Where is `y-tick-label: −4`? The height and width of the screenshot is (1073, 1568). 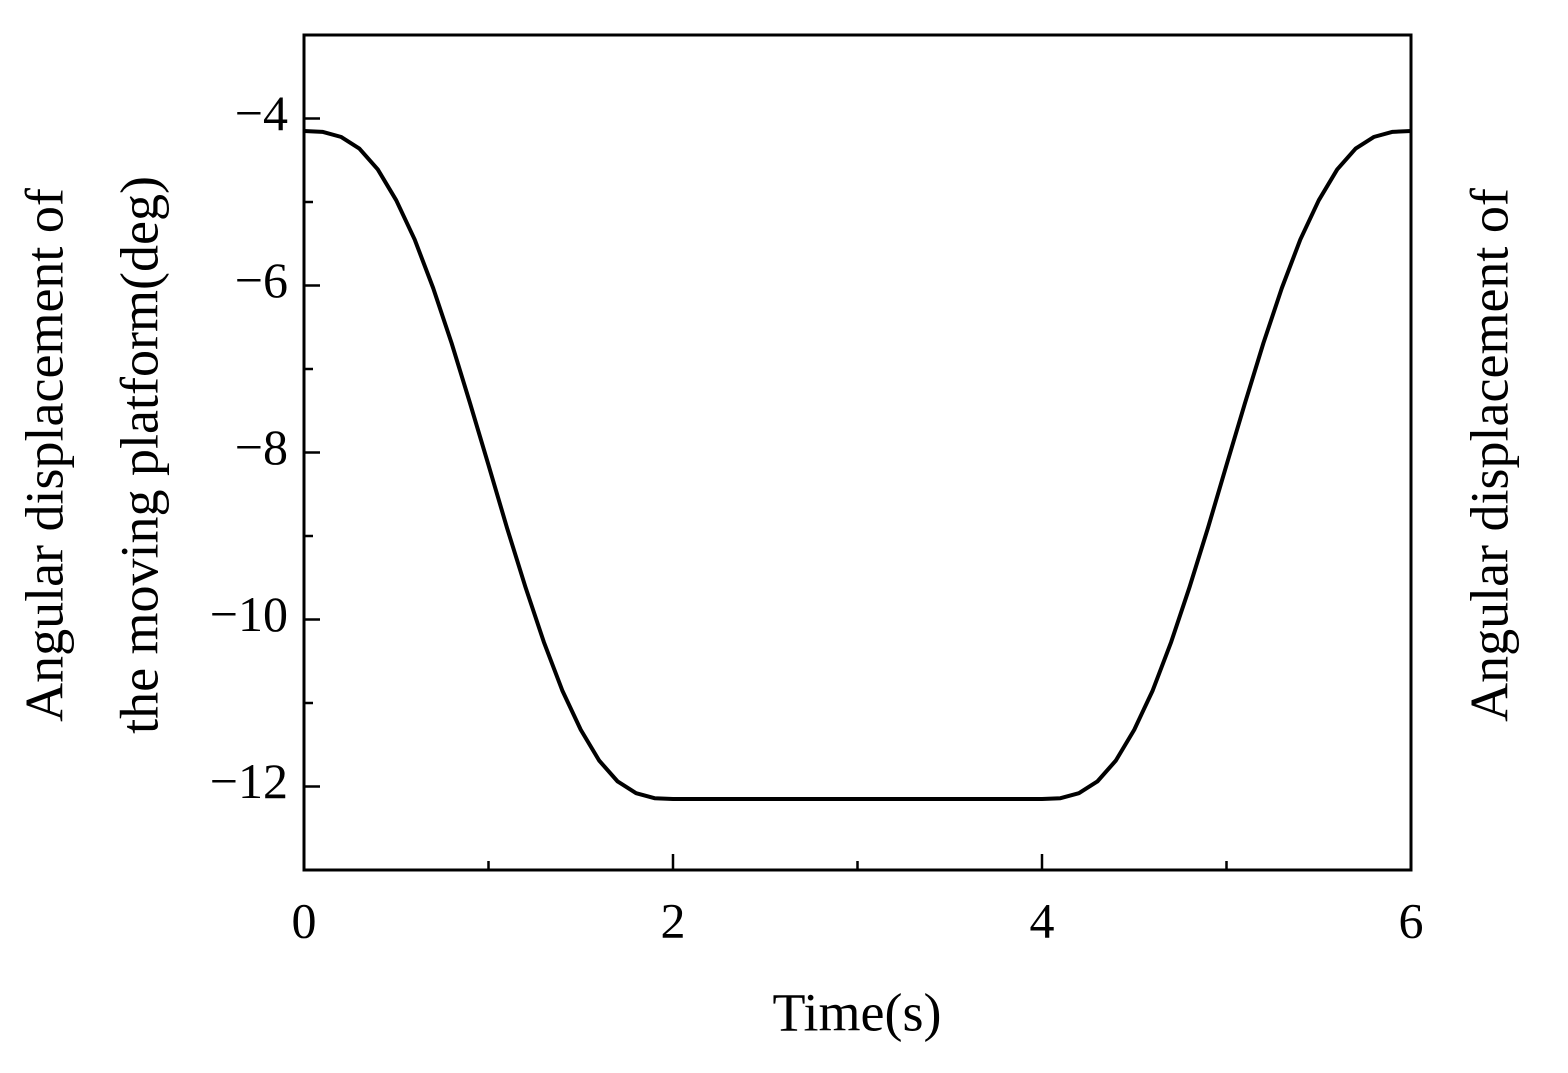
y-tick-label: −4 is located at coordinates (261, 113).